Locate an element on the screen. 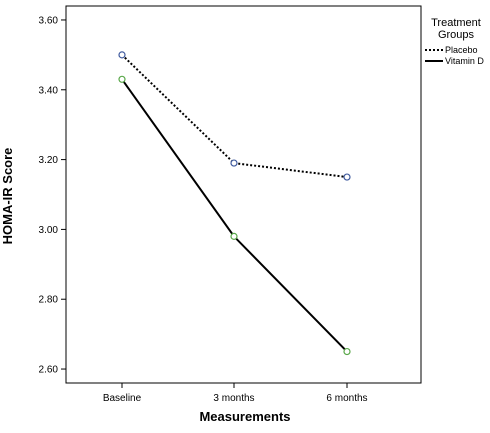 The height and width of the screenshot is (433, 490). x-axis: Baseline 3 months 6 months is located at coordinates (235, 393).